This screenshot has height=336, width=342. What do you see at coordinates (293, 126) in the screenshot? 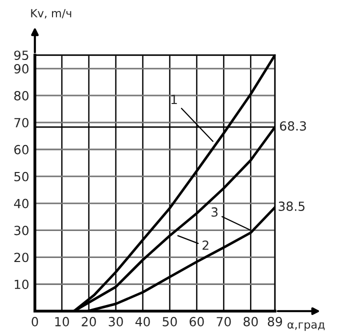
I see `ref-line-label: 68.3` at bounding box center [293, 126].